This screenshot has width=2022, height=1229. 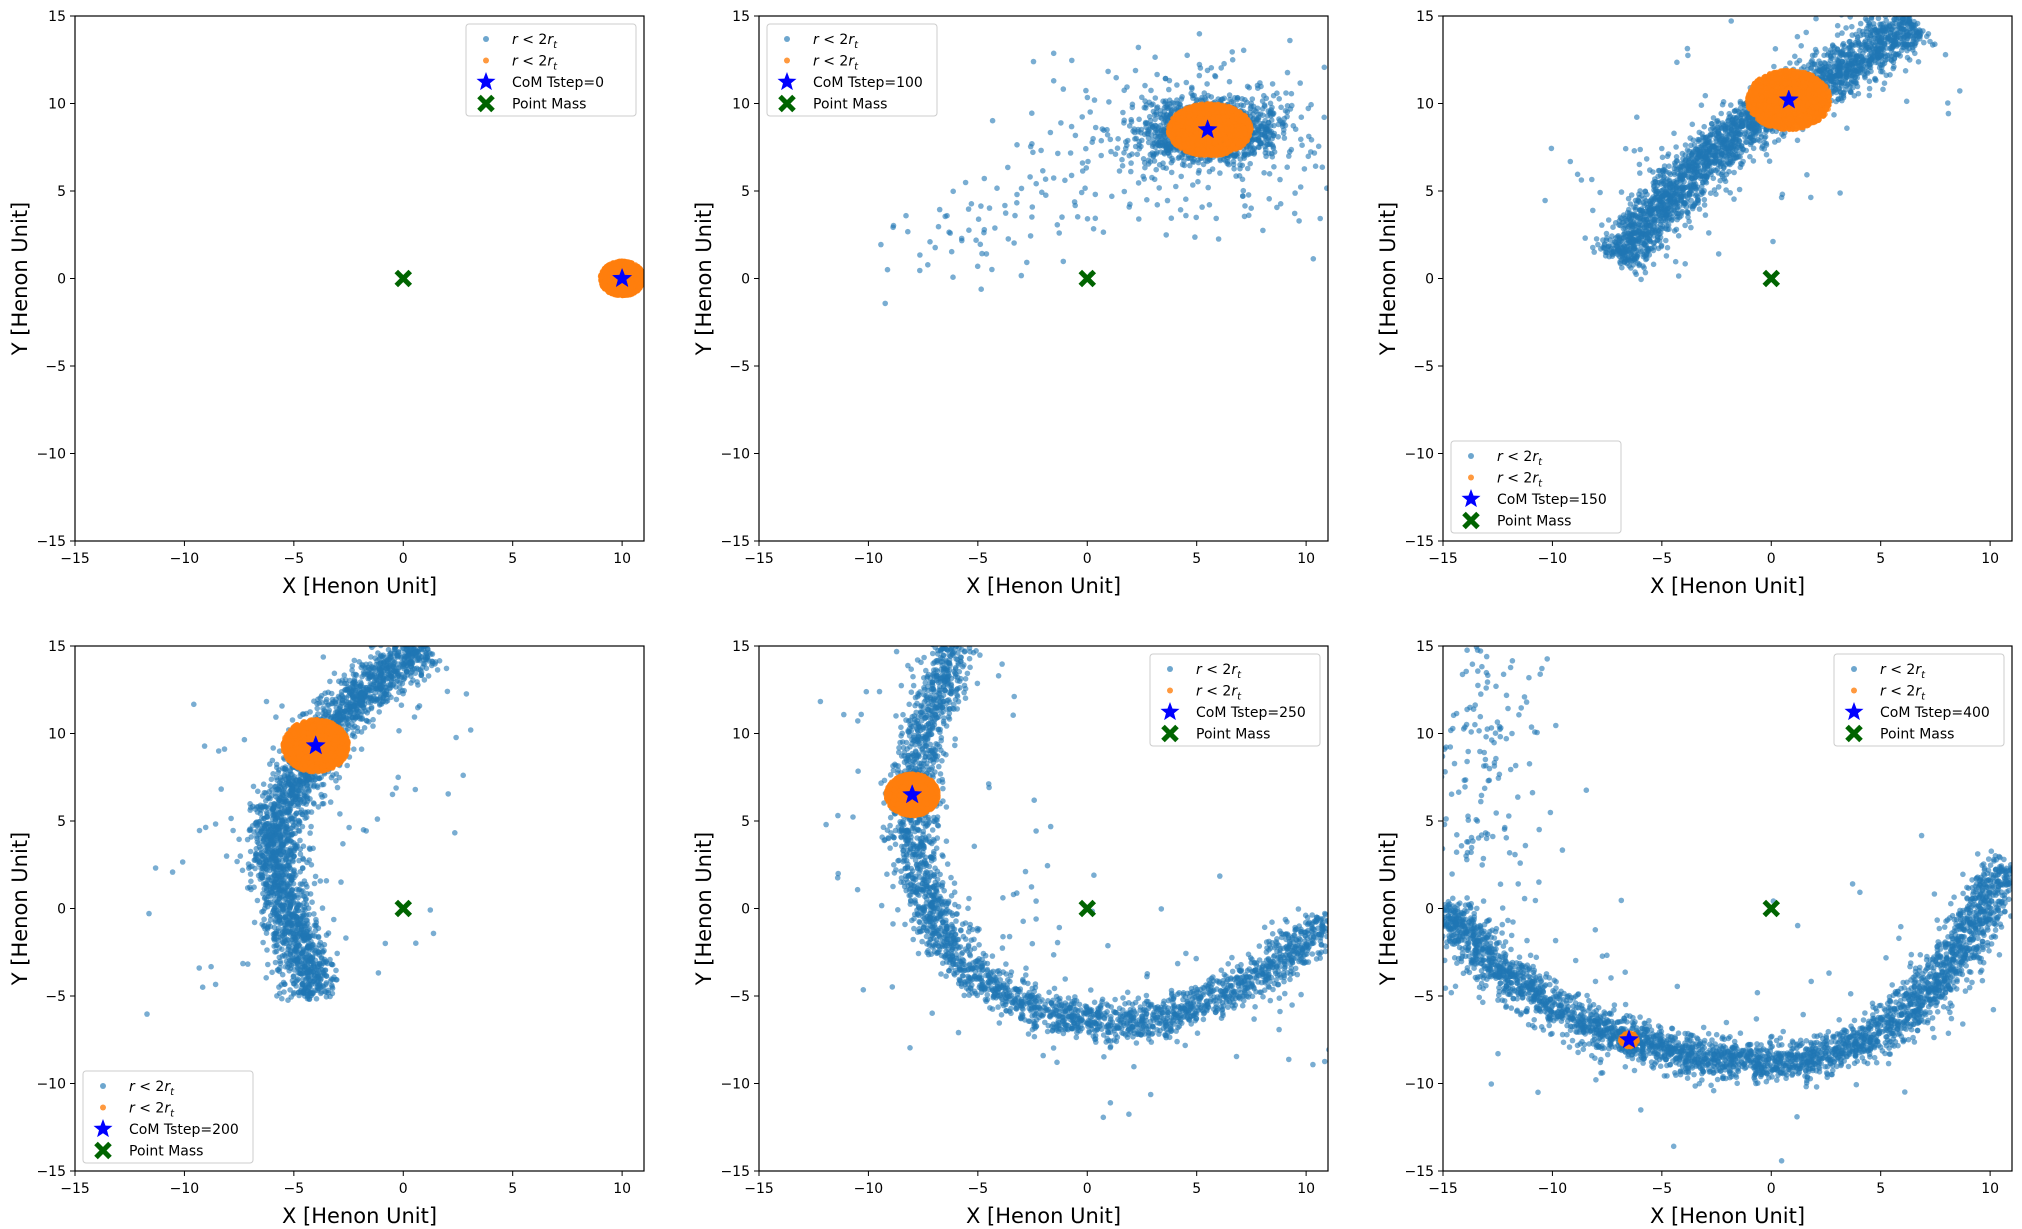 What do you see at coordinates (57, 105) in the screenshot?
I see `y-tick-label: 10` at bounding box center [57, 105].